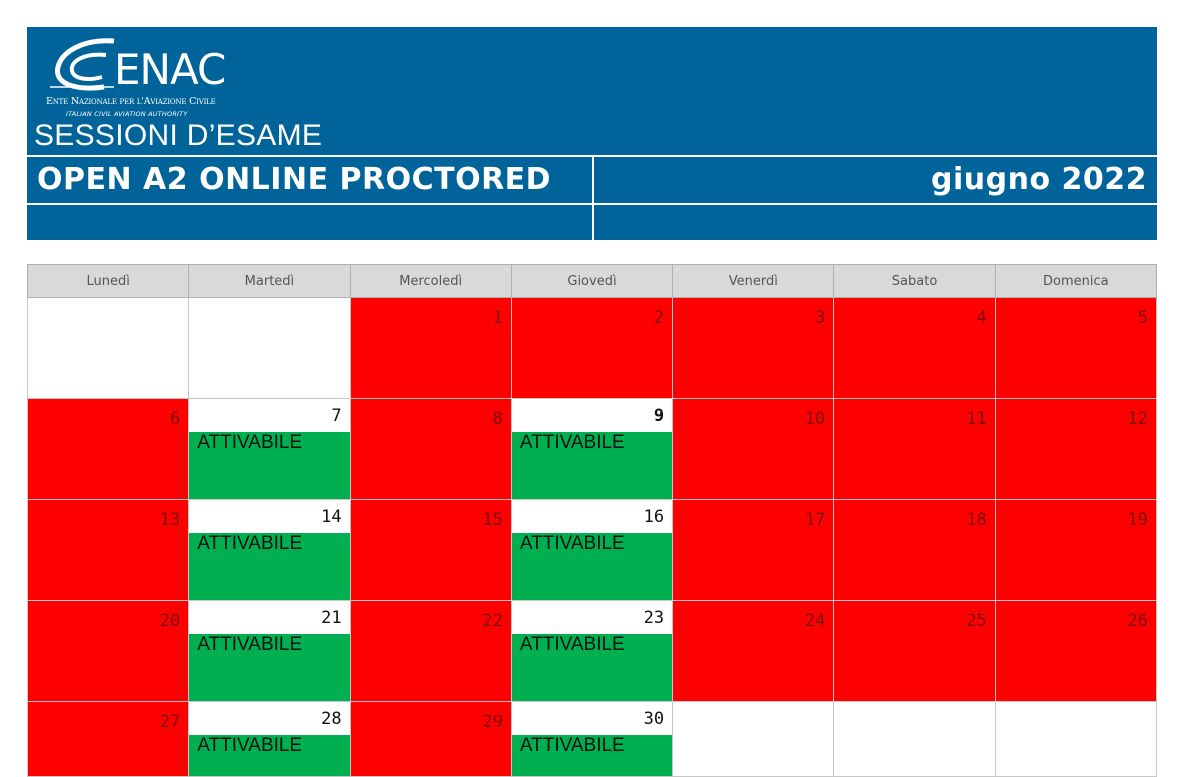 This screenshot has height=777, width=1188. I want to click on calendar-day-available: 23 ATTIVABILE, so click(592, 651).